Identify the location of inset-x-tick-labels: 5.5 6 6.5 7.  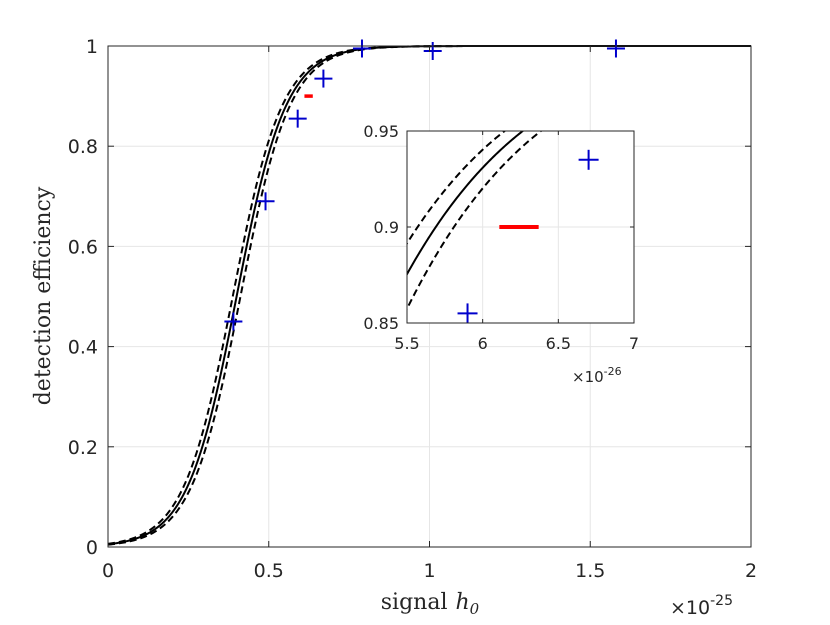
(516, 343).